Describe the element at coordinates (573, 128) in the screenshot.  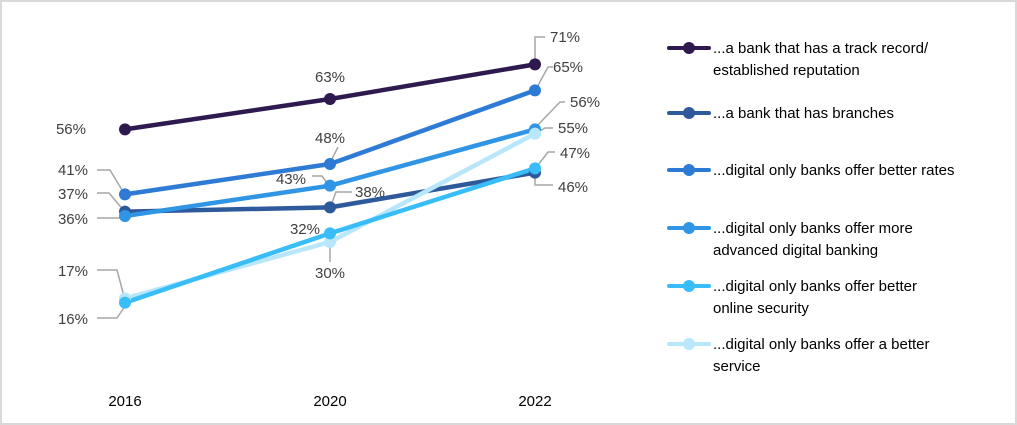
I see `data-label: 55%` at that location.